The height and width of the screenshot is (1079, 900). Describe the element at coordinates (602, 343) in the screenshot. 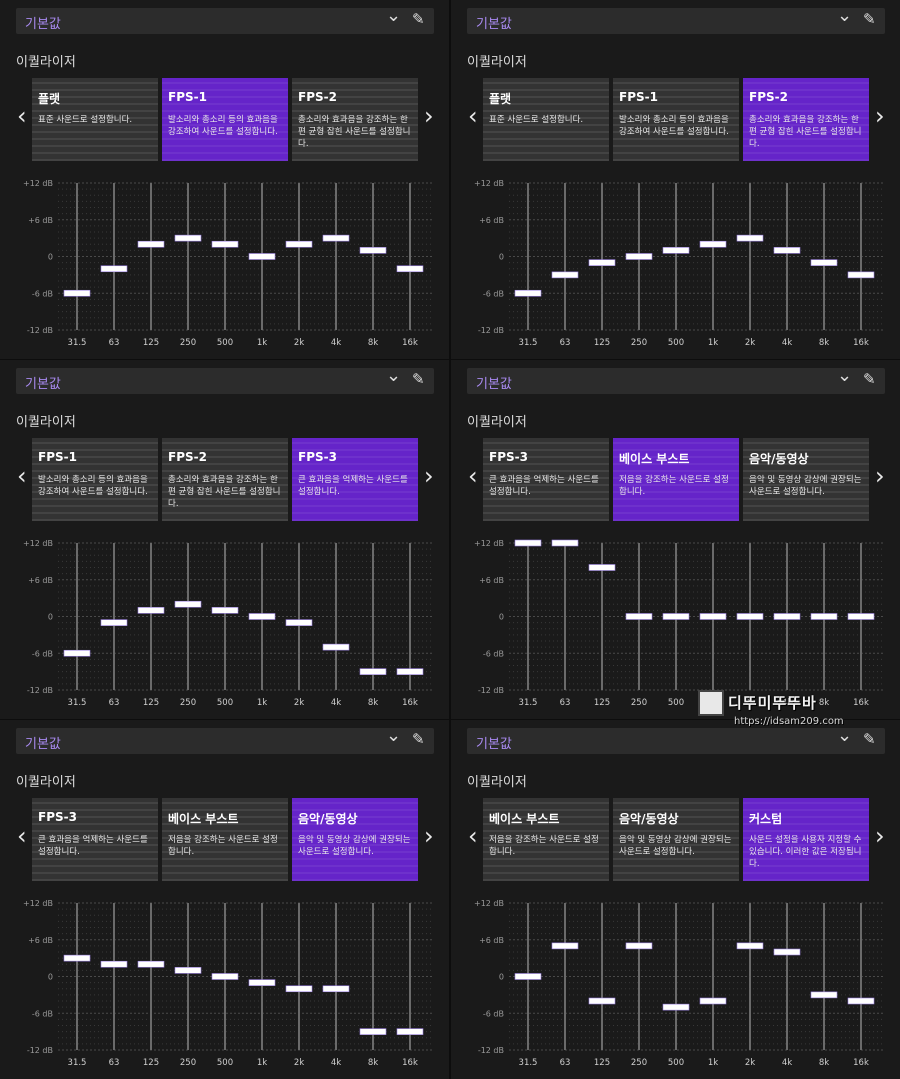

I see `x-tick-label: 125` at that location.